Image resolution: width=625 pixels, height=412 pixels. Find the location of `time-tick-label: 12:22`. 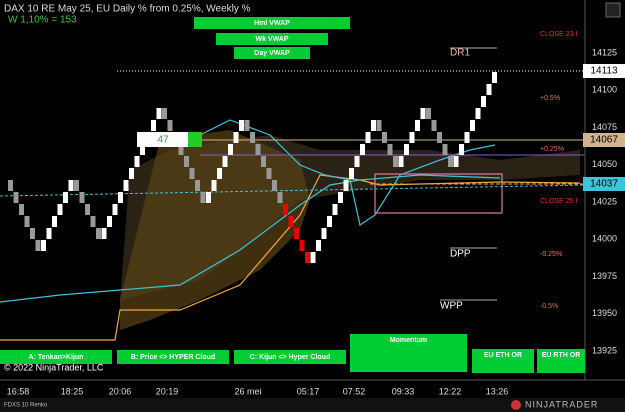

time-tick-label: 12:22 is located at coordinates (450, 391).